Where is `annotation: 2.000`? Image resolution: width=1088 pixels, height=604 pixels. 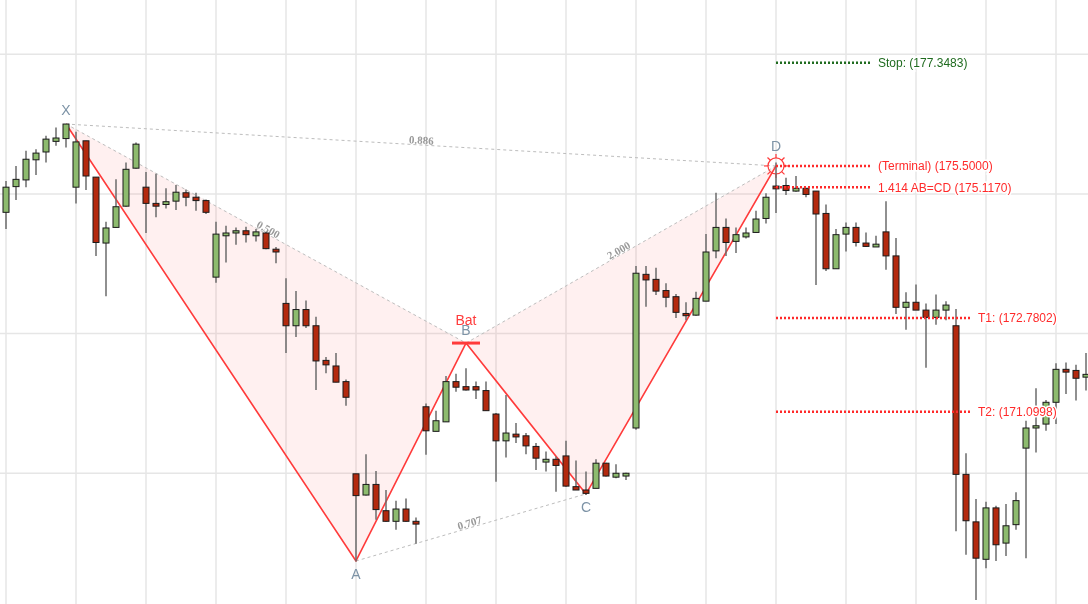
annotation: 2.000 is located at coordinates (618, 250).